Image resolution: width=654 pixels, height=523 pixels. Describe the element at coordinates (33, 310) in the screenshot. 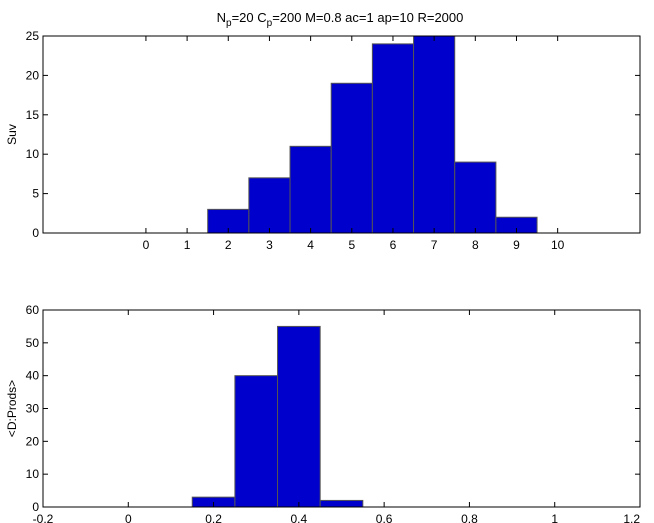

I see `y-tick-label: 60` at that location.